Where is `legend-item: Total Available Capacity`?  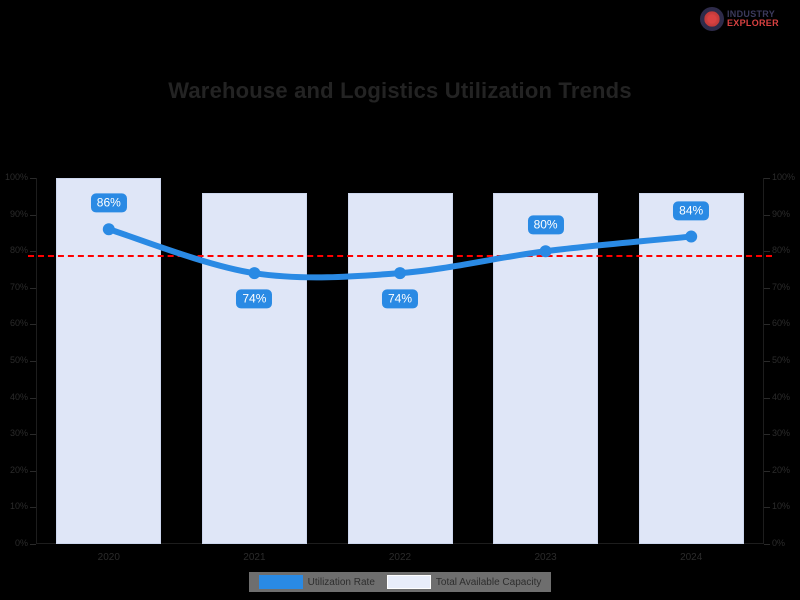
legend-item: Total Available Capacity is located at coordinates (464, 582).